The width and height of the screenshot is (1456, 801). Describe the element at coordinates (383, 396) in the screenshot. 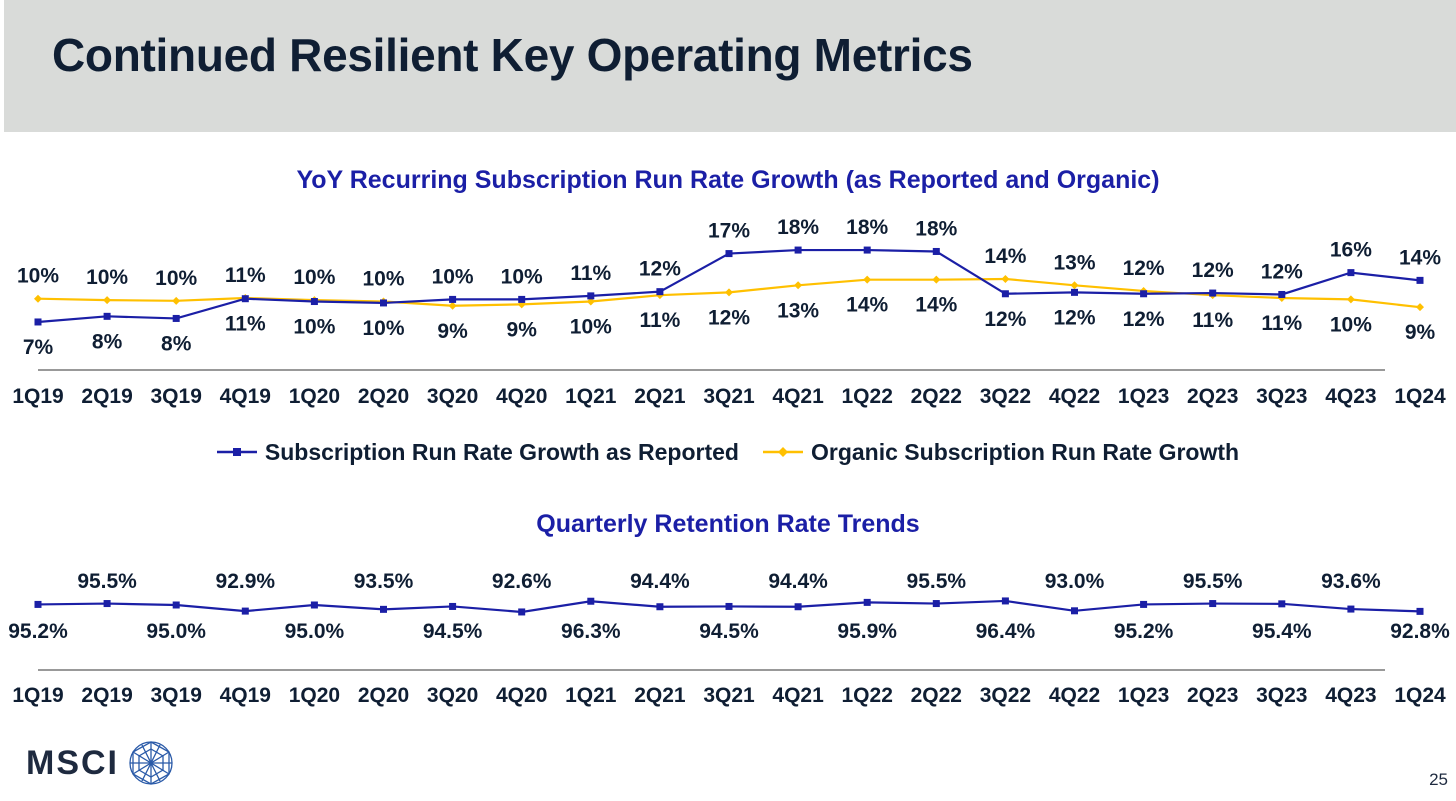

I see `growth-x-tick-label: 2Q20` at that location.